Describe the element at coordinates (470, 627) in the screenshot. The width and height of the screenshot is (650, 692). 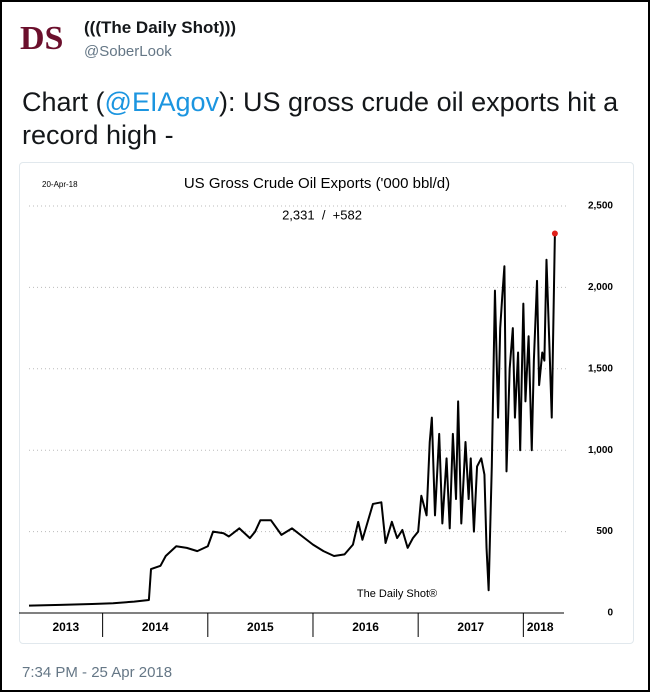
I see `x-tick-label: 2017` at that location.